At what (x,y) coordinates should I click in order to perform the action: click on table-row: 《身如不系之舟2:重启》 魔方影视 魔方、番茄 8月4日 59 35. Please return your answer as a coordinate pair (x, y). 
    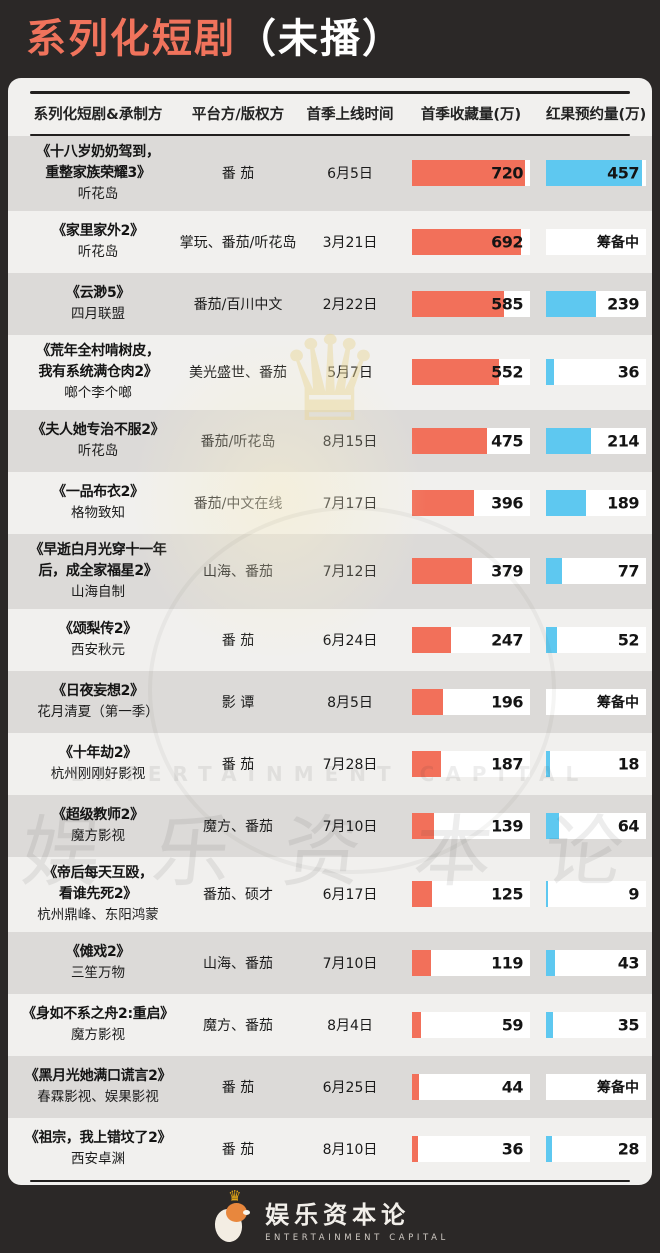
    Looking at the image, I should click on (330, 1025).